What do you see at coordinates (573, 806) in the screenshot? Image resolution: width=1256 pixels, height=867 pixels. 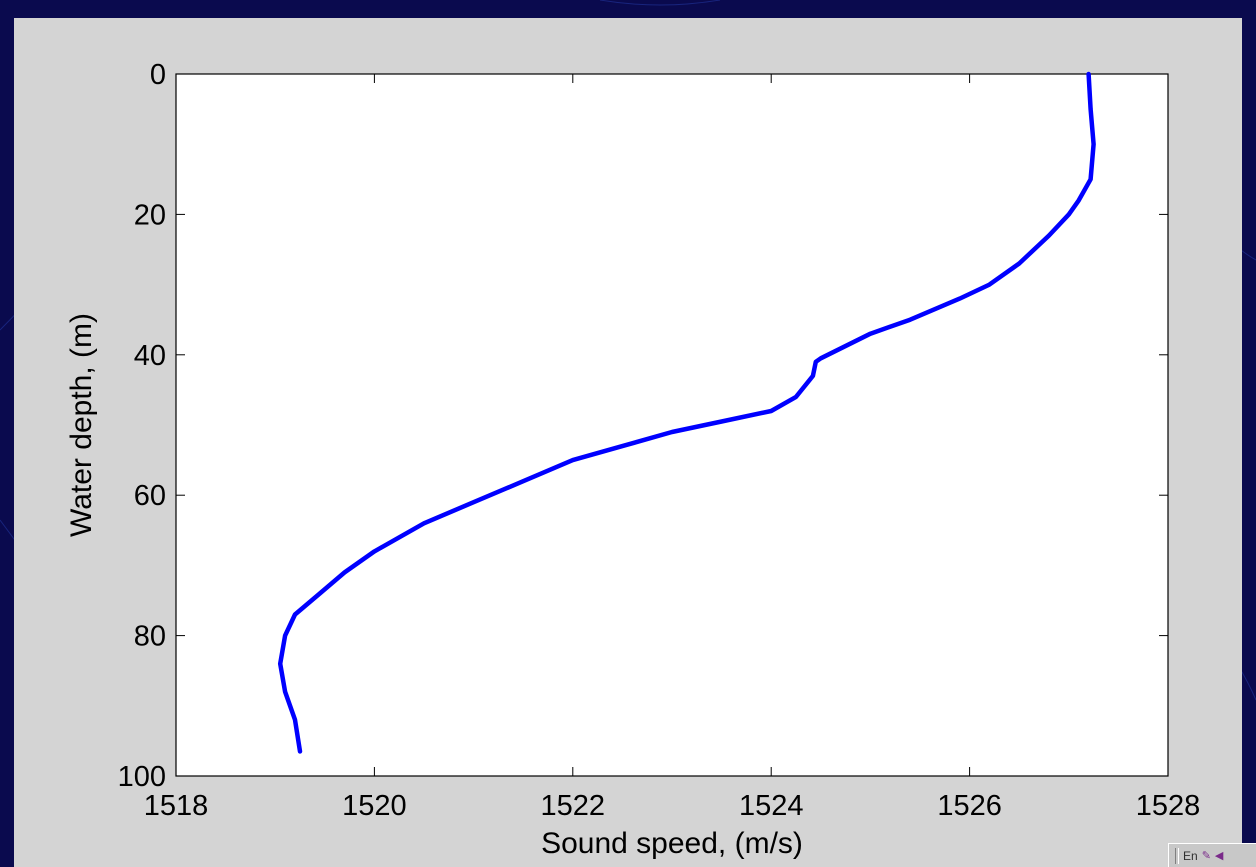 I see `x-tick-label: 1522` at bounding box center [573, 806].